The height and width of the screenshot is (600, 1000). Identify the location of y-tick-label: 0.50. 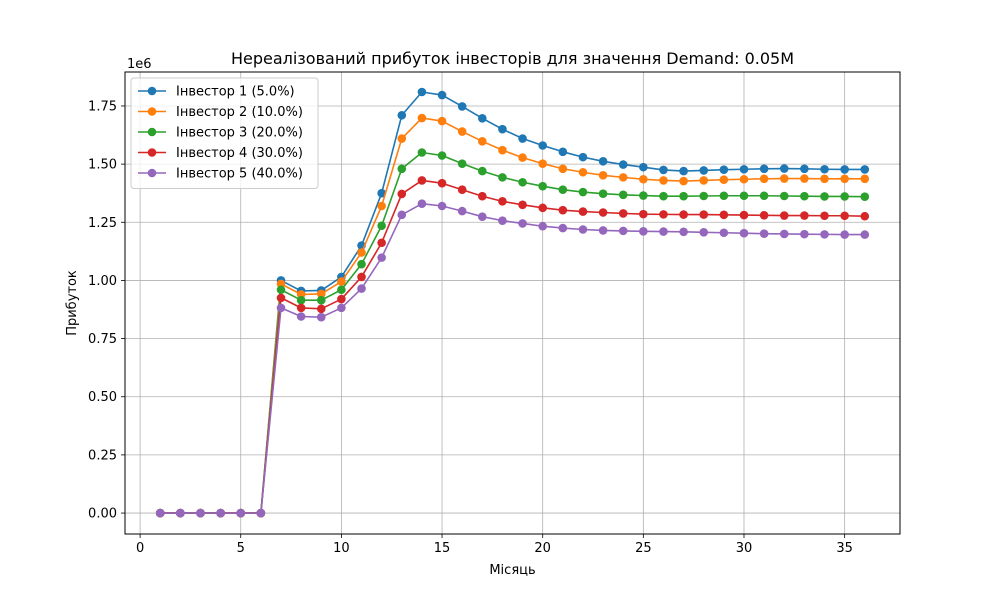
(102, 397).